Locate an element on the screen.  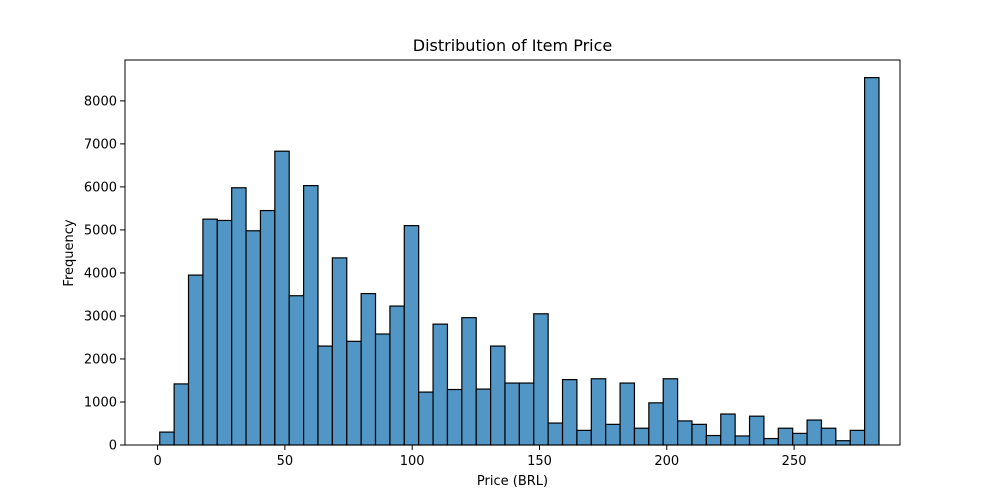
x-tick-label: 250 is located at coordinates (794, 461).